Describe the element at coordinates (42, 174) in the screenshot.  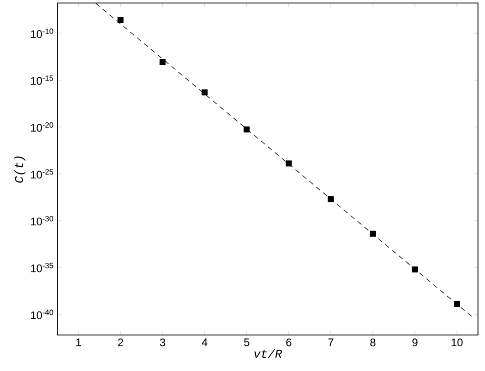
I see `y-tick-label: 10$^{-25}$` at that location.